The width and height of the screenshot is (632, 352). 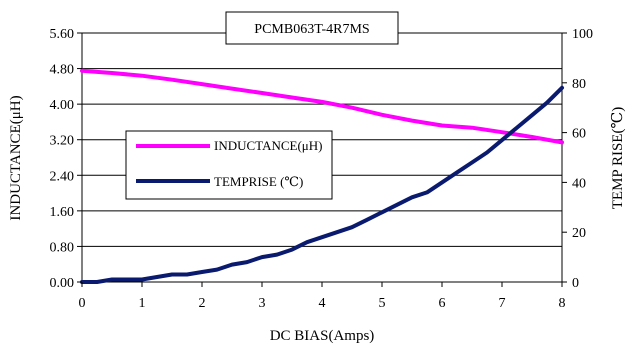 What do you see at coordinates (268, 145) in the screenshot?
I see `legend-label-inductance: INDUCTANCE(μH)` at bounding box center [268, 145].